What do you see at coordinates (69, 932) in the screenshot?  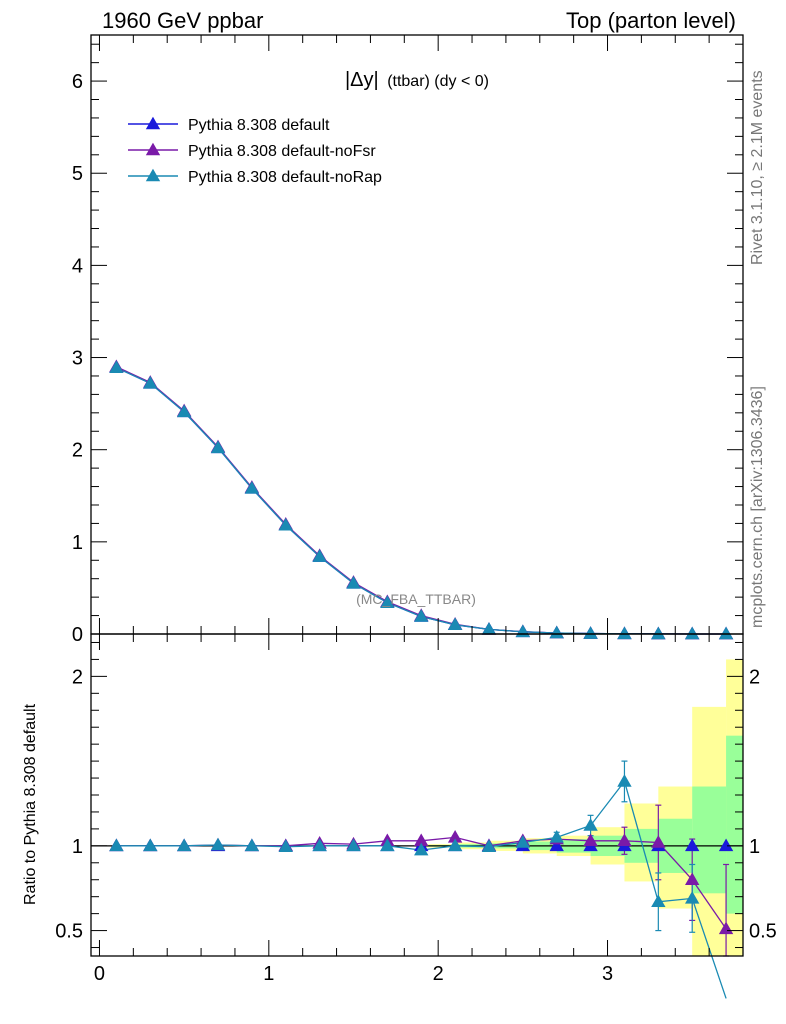 I see `ratio-y-tick-label: 0.5` at bounding box center [69, 932].